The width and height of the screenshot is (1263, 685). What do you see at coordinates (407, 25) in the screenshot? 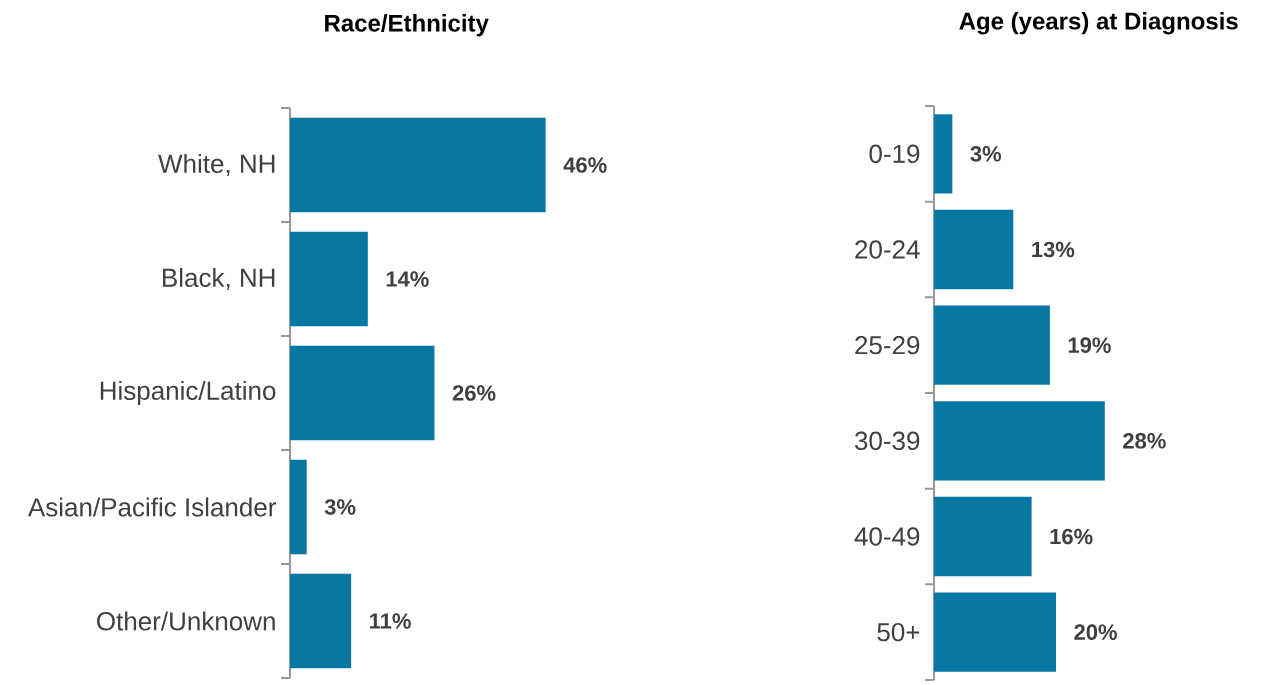
I see `chart-title: Race/Ethnicity` at bounding box center [407, 25].